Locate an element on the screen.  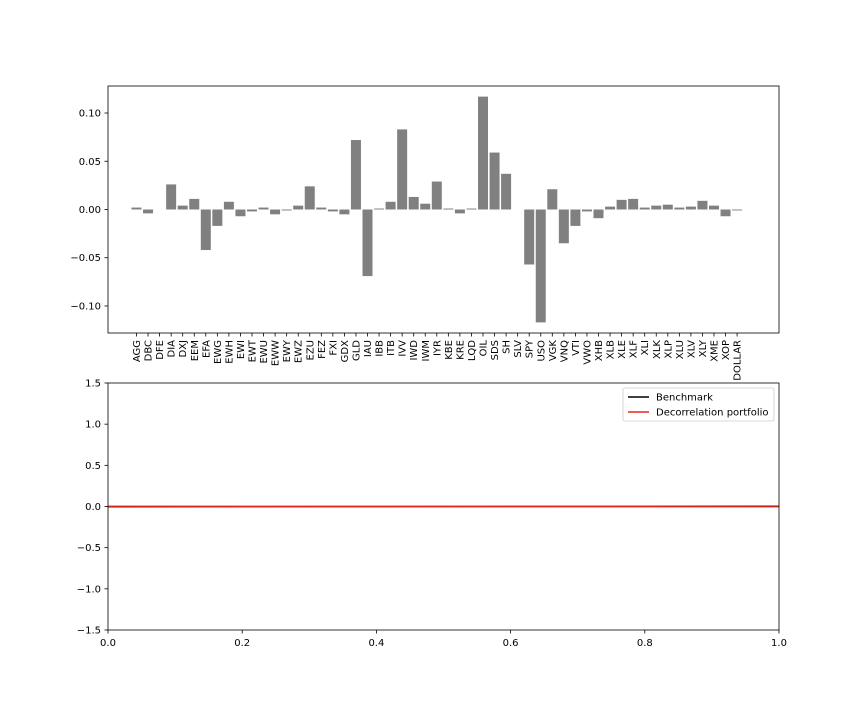
x-tick-label: SLV is located at coordinates (518, 349).